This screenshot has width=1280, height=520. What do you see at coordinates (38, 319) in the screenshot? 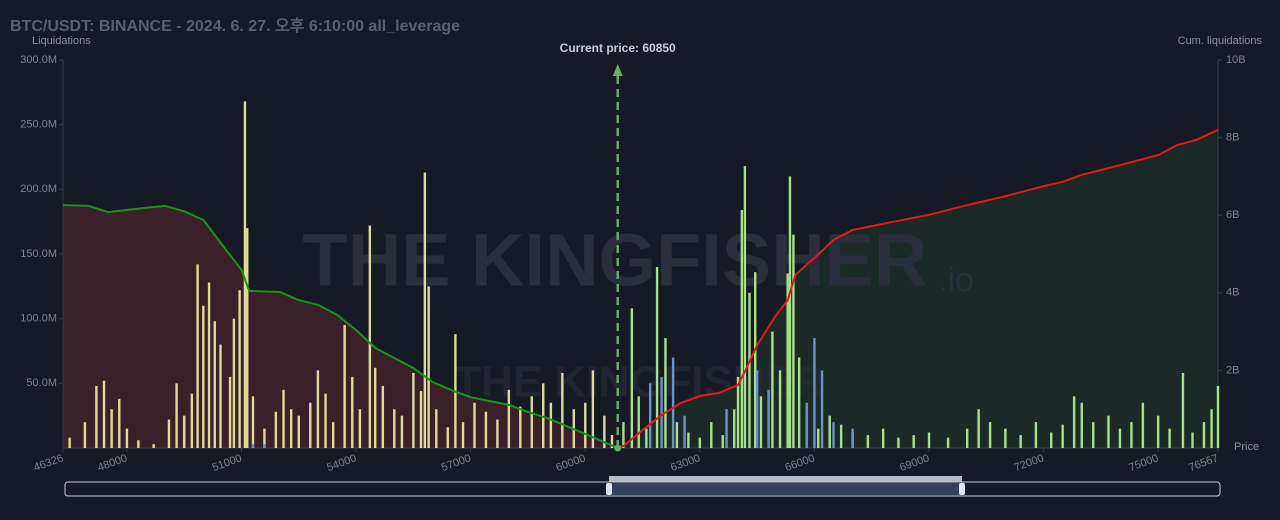
I see `y-tick-label: 100.0M` at bounding box center [38, 319].